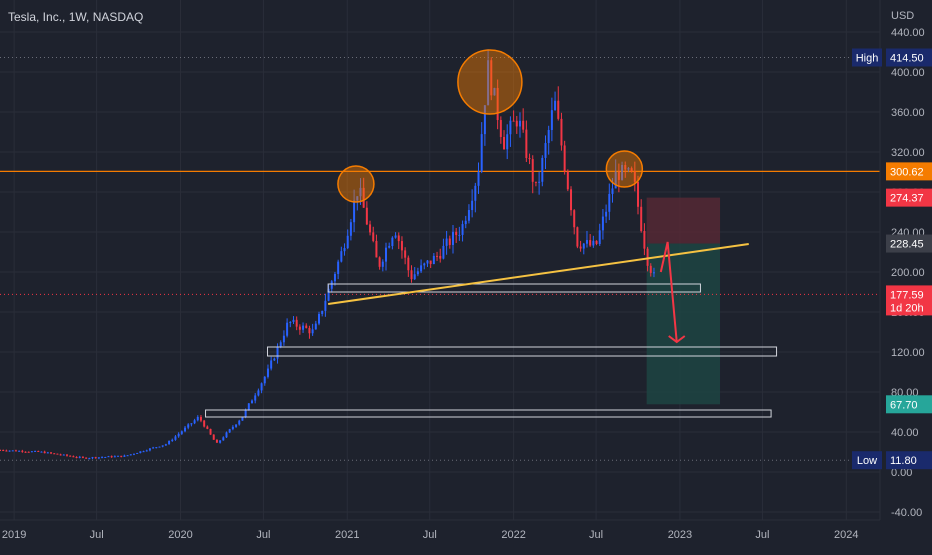 This screenshot has height=555, width=932. I want to click on price-label-text: 177.59, so click(907, 295).